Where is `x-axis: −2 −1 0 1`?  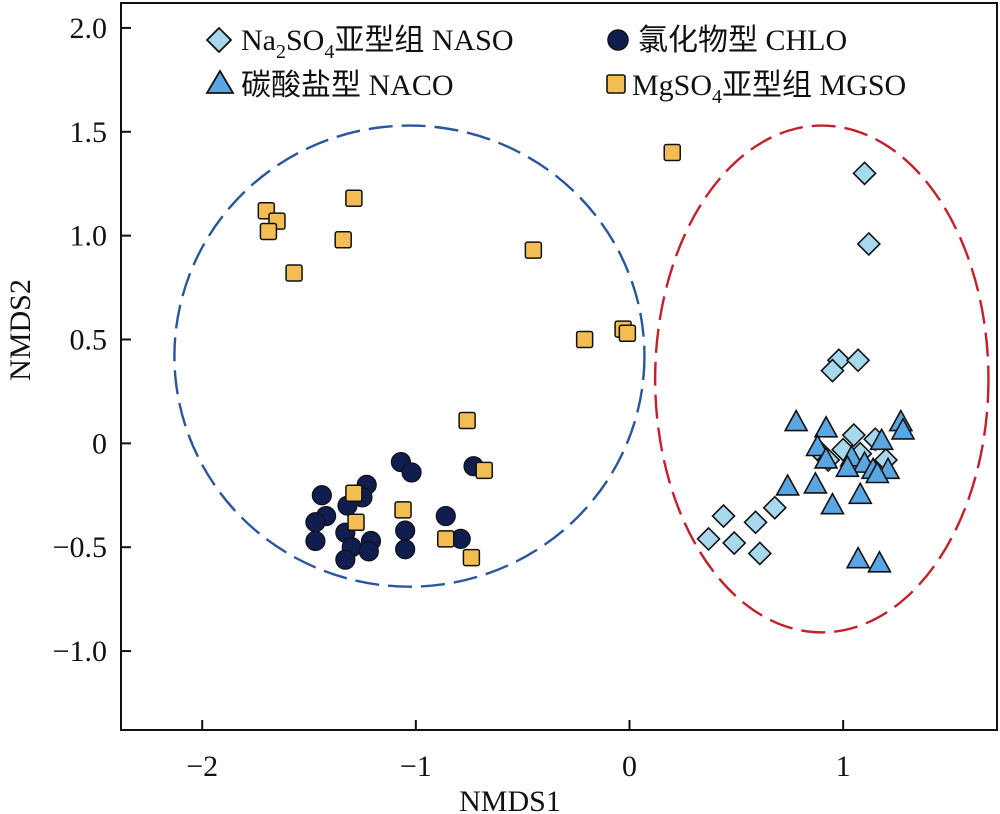
x-axis: −2 −1 0 1 is located at coordinates (518, 751).